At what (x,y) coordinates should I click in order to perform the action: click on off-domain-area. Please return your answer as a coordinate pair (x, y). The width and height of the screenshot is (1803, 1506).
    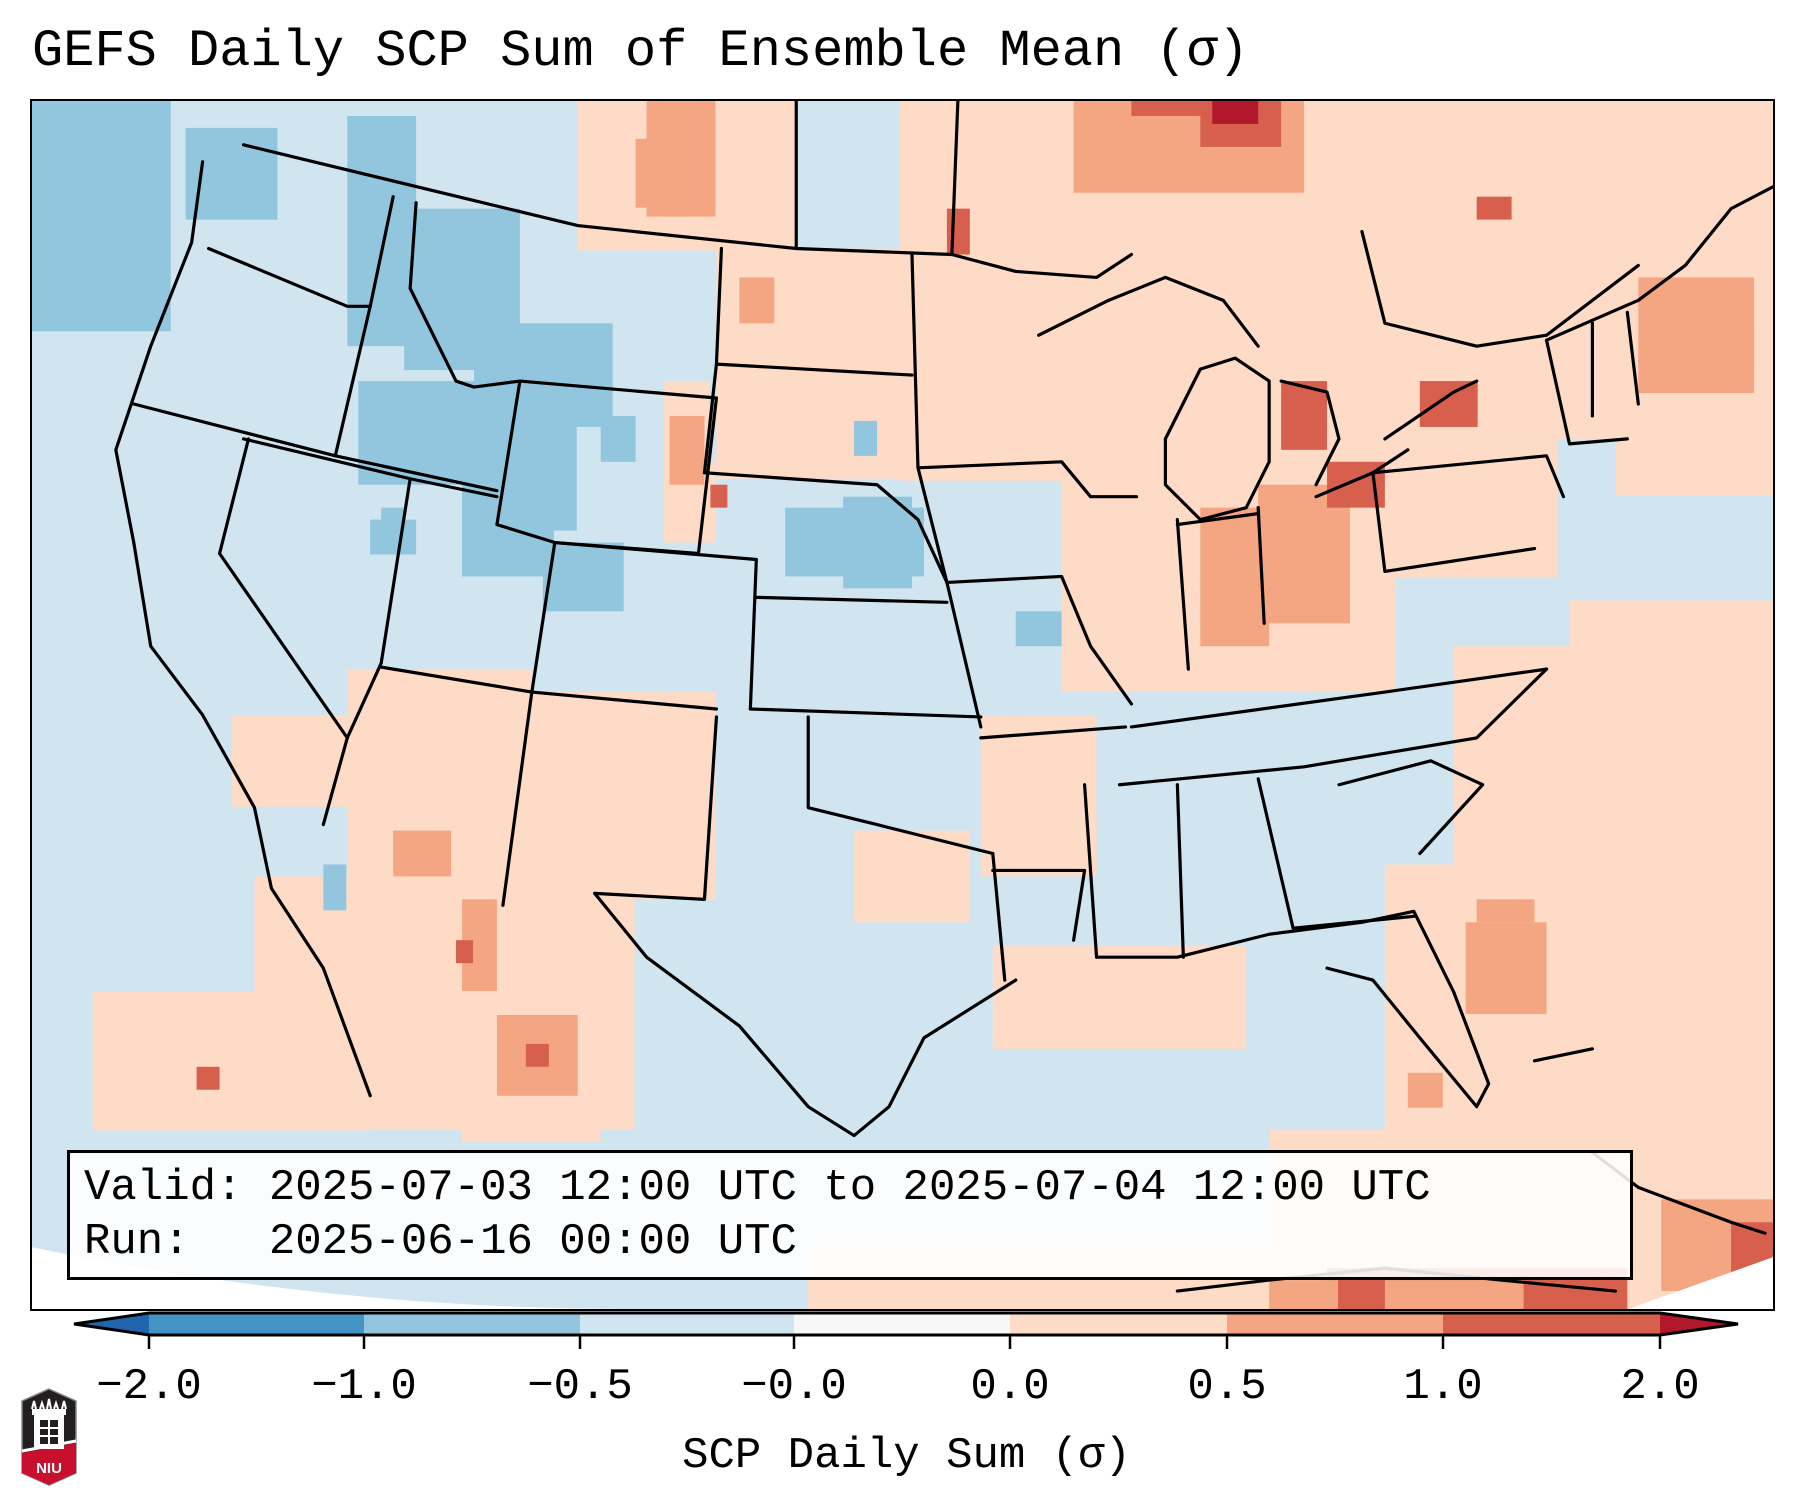
    Looking at the image, I should click on (1700, 1283).